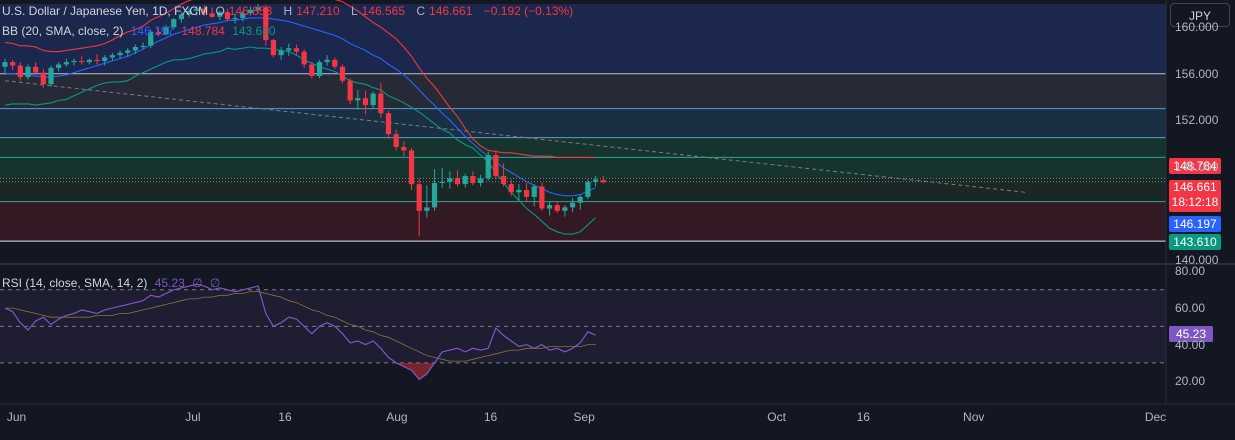 The height and width of the screenshot is (440, 1235). I want to click on basis-price-tag: 146.197, so click(1195, 224).